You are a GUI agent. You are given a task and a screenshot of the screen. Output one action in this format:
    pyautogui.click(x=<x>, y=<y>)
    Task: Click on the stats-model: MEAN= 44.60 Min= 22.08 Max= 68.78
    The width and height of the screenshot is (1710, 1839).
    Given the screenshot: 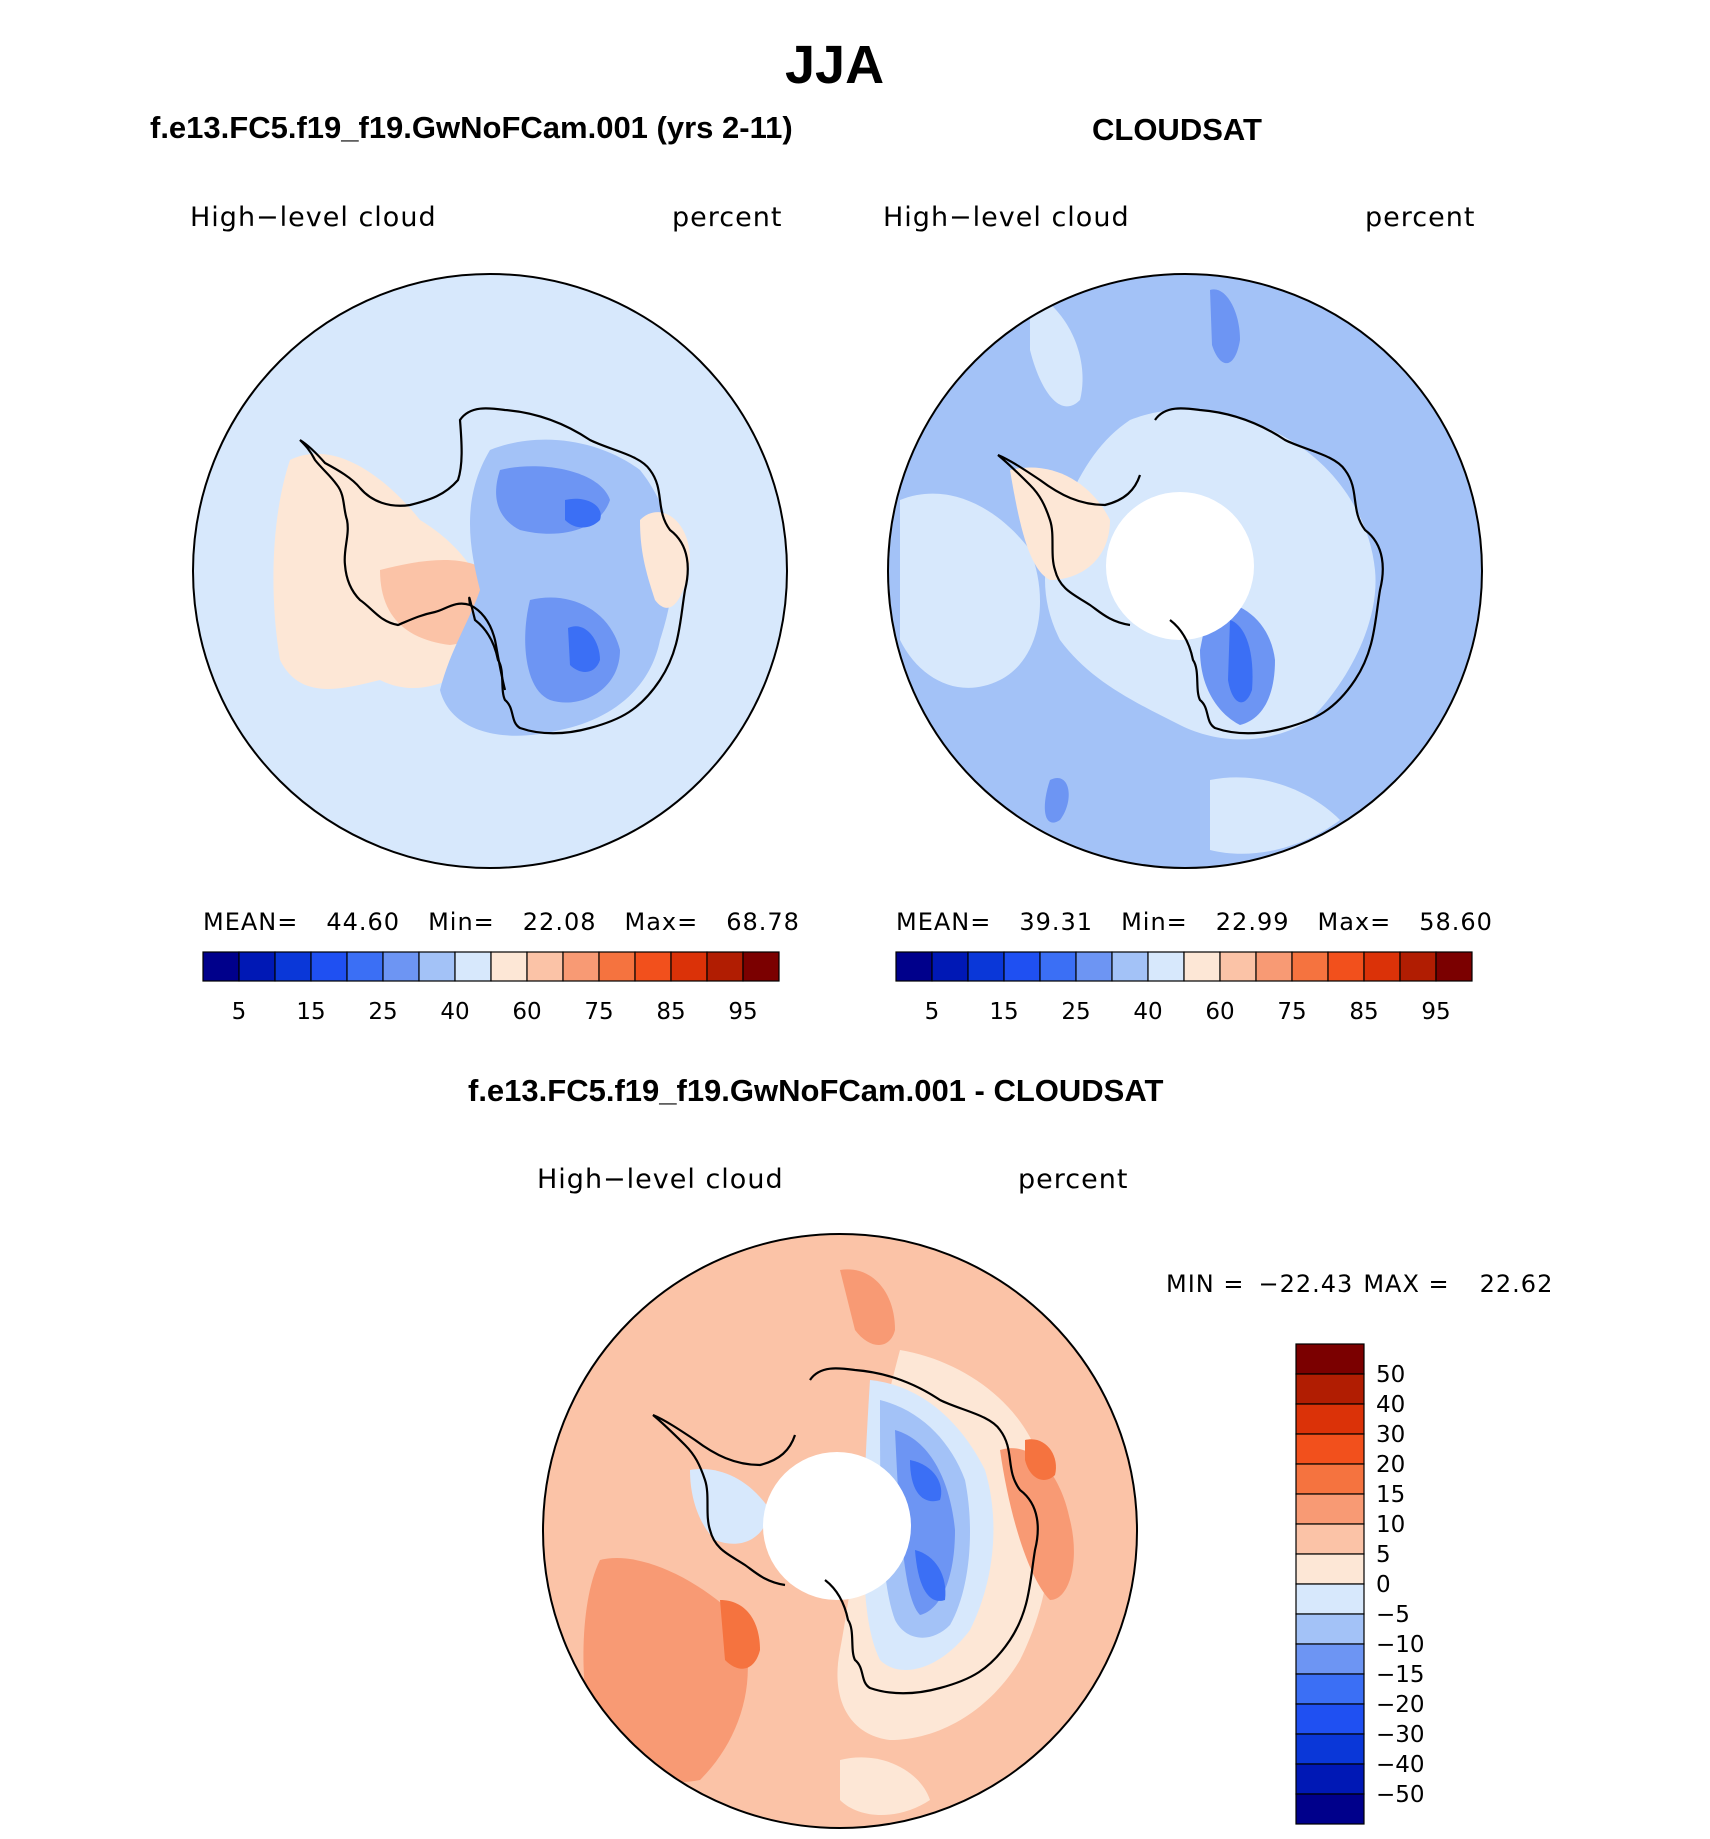 What is the action you would take?
    pyautogui.click(x=501, y=922)
    